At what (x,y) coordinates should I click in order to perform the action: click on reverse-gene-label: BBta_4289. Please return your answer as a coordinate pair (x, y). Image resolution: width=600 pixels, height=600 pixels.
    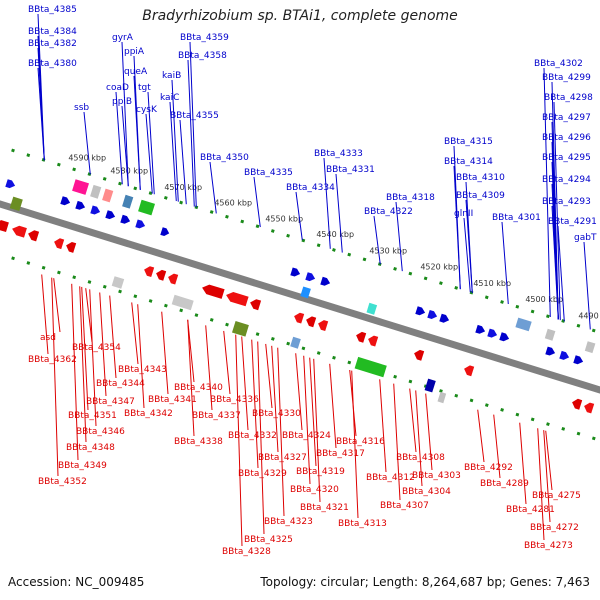
    Looking at the image, I should click on (504, 484).